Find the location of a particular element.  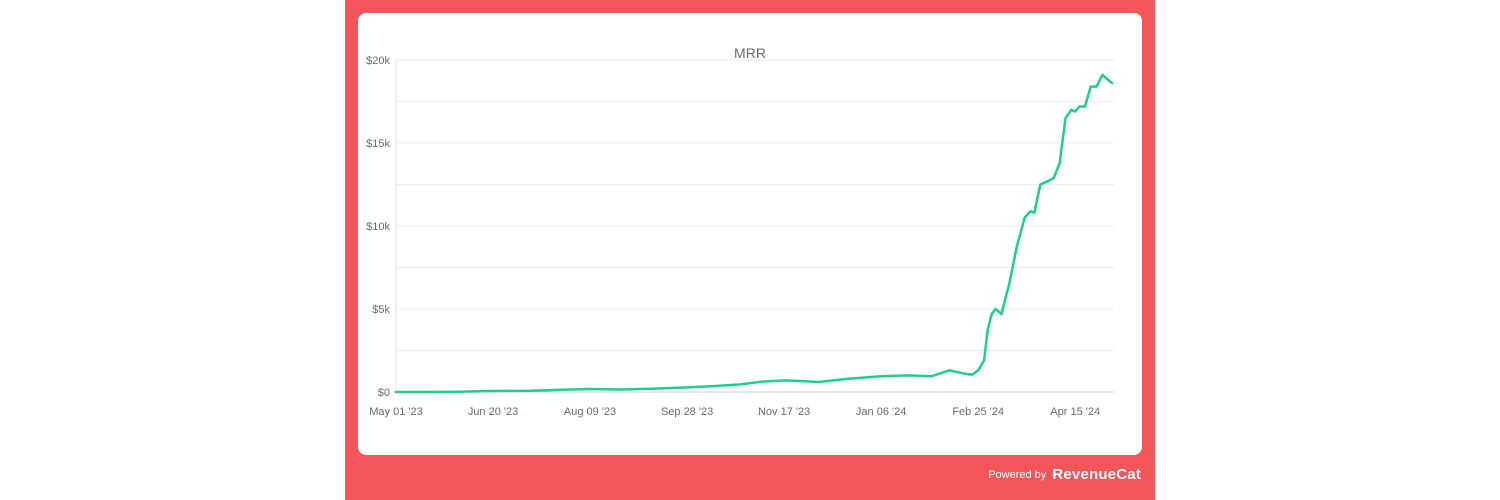

x-tick-label: Jun 20 '23 is located at coordinates (493, 412).